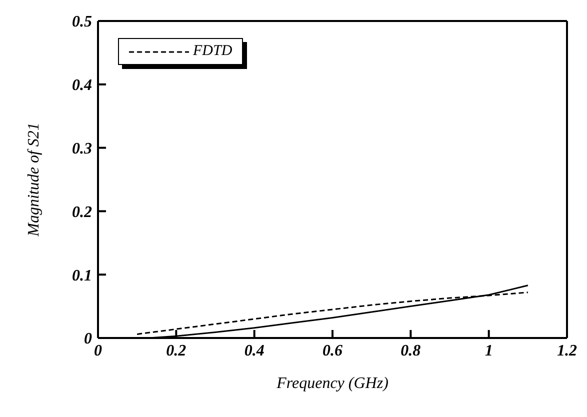  Describe the element at coordinates (82, 212) in the screenshot. I see `y-tick-label: 0.2` at that location.